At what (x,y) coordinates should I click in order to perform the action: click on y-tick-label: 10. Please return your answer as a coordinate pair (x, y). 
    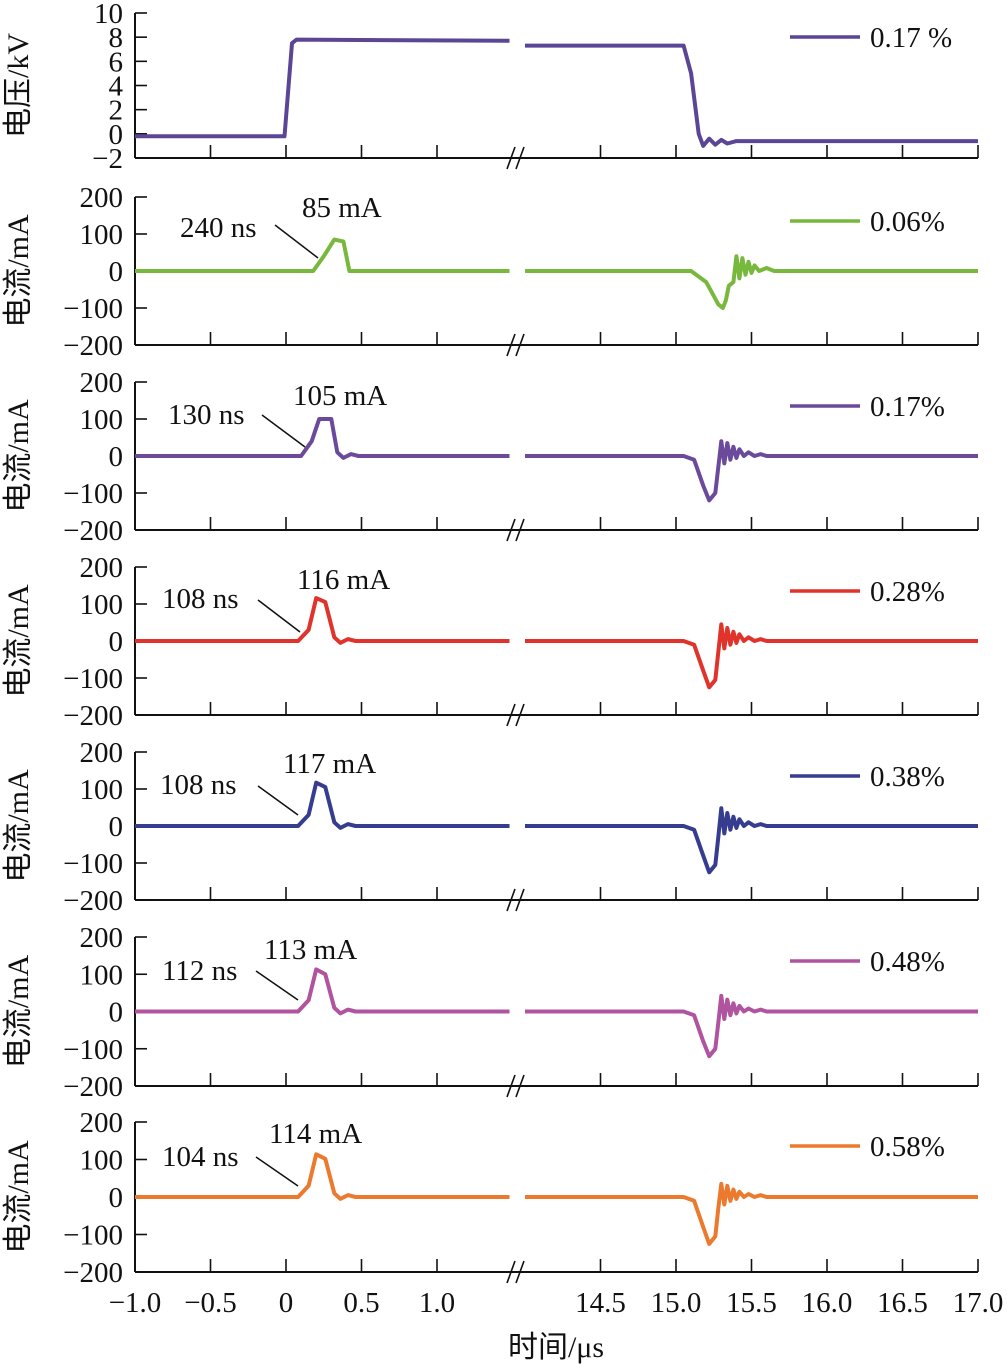
    Looking at the image, I should click on (108, 15).